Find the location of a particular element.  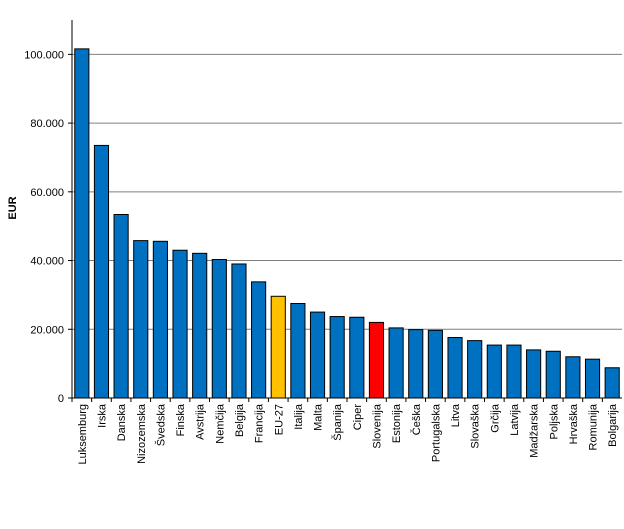

x-tick-label: Slovaška is located at coordinates (476, 426).